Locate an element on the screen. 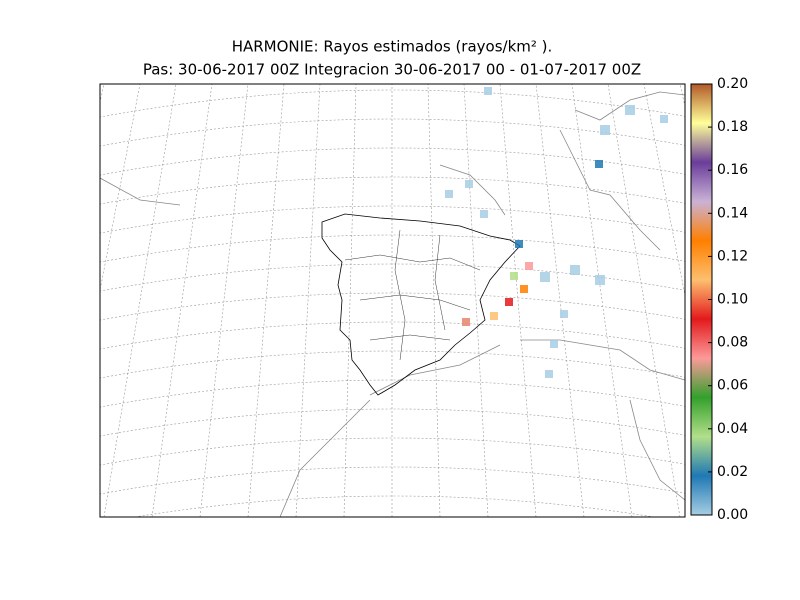 This screenshot has width=800, height=600. lightning-cells is located at coordinates (556, 232).